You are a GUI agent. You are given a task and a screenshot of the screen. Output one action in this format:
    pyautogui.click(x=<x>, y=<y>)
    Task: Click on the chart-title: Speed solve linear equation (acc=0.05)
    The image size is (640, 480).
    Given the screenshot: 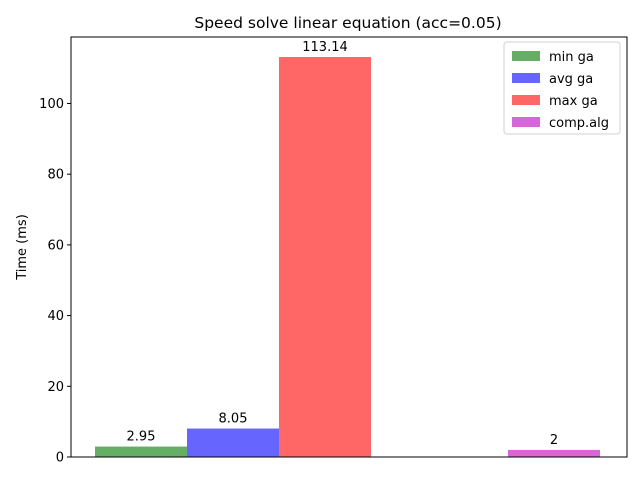 What is the action you would take?
    pyautogui.click(x=347, y=23)
    